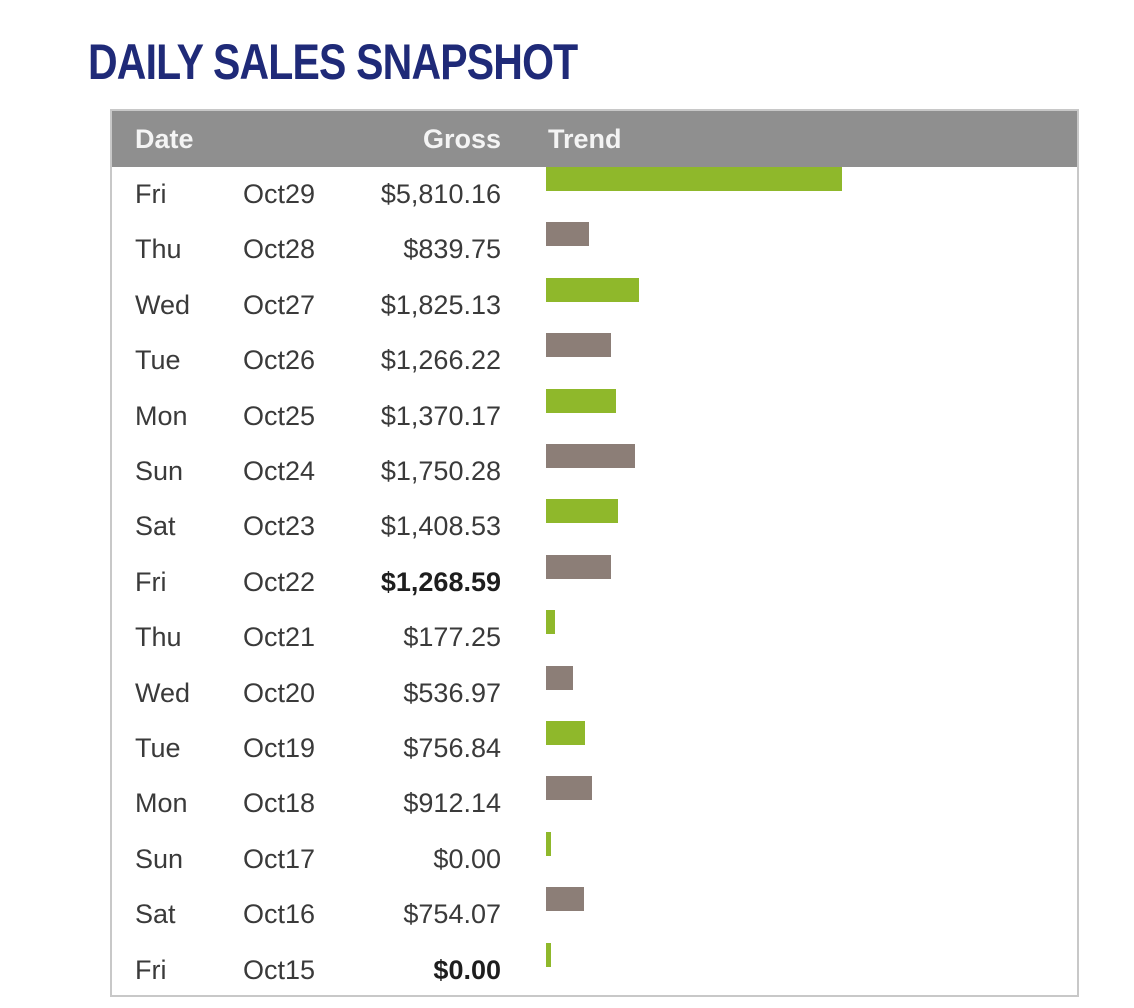 This screenshot has height=1008, width=1134. What do you see at coordinates (440, 304) in the screenshot?
I see `row-gross: $1,825.13` at bounding box center [440, 304].